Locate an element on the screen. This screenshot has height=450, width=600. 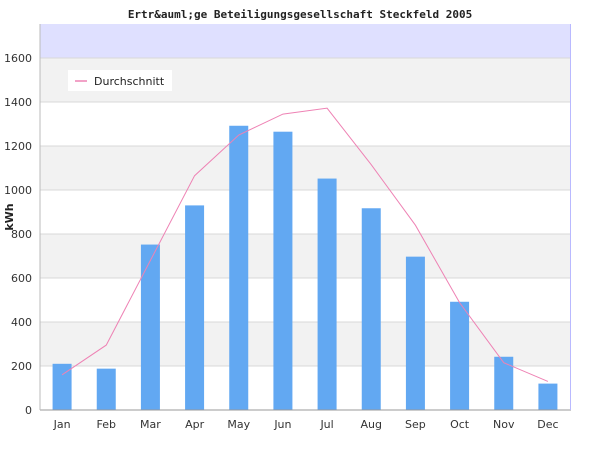
x-tick-label: Apr is located at coordinates (195, 424).